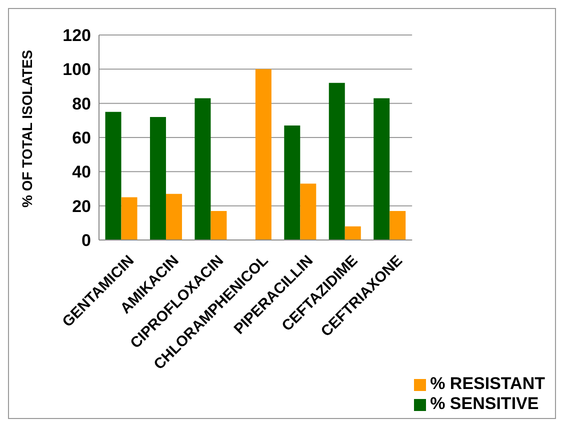 The height and width of the screenshot is (427, 564). Describe the element at coordinates (484, 403) in the screenshot. I see `legend-label: % SENSITIVE` at that location.